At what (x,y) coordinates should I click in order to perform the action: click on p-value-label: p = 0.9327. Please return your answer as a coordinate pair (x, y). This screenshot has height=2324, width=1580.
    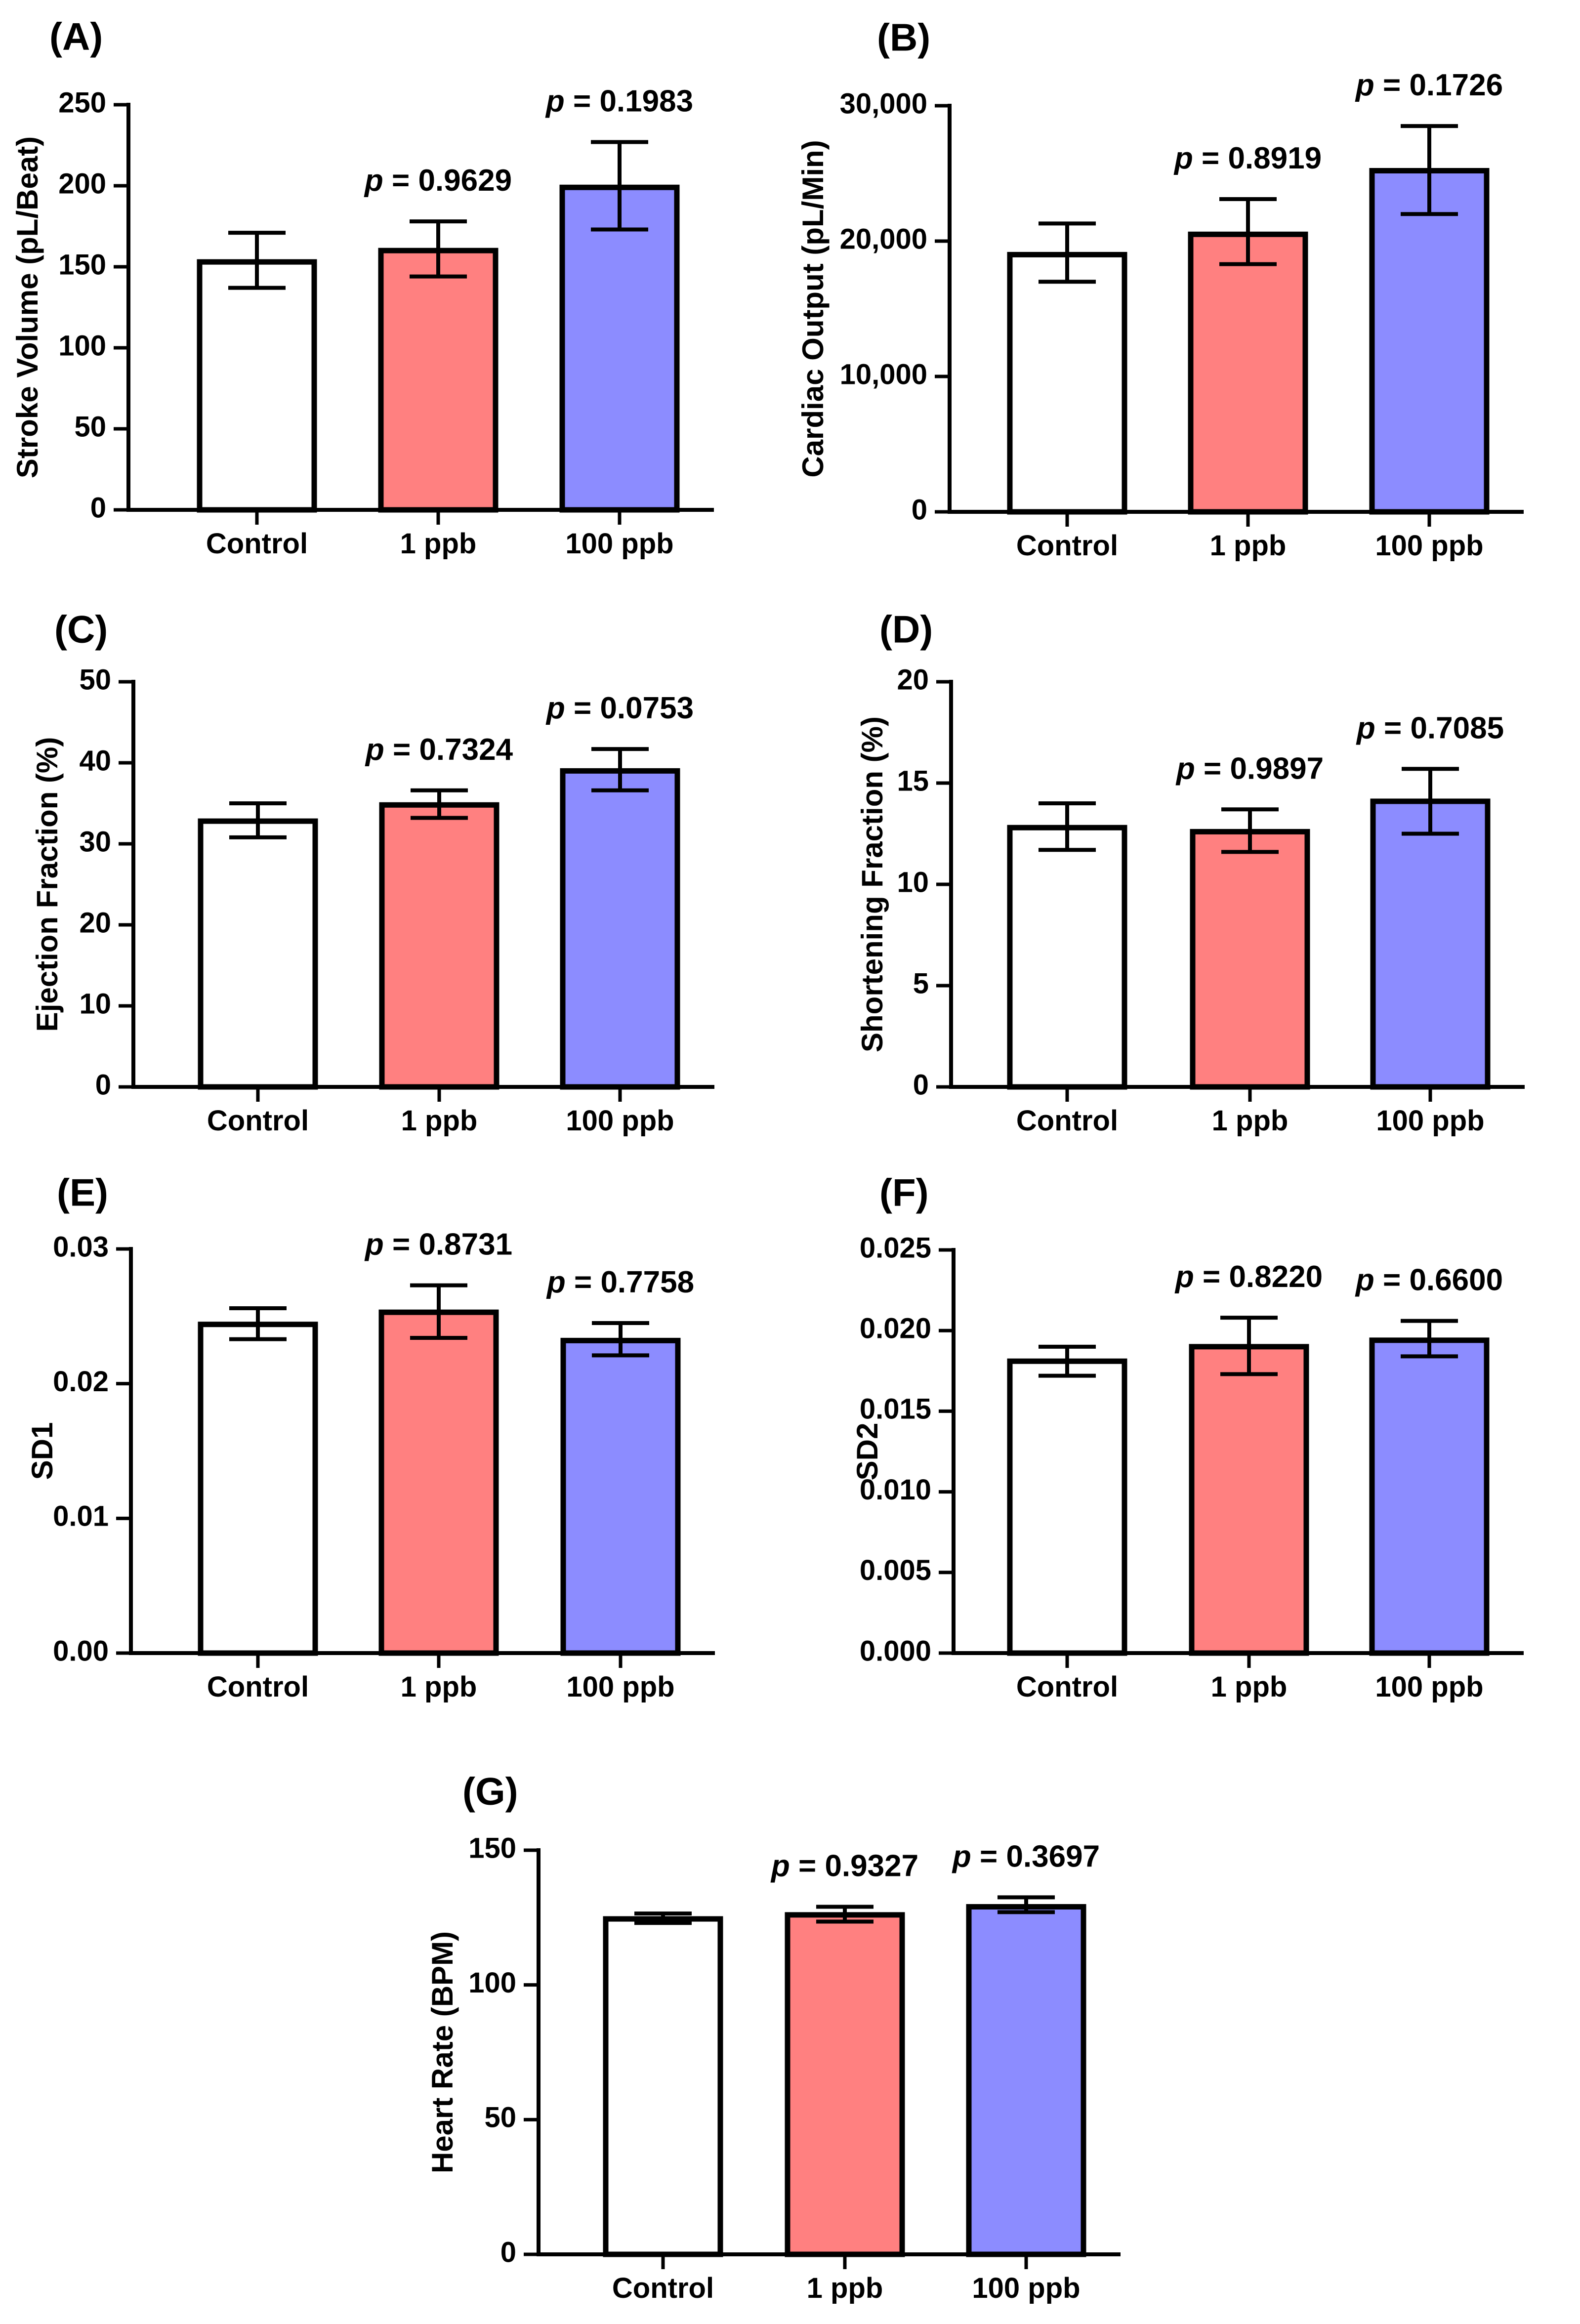
    Looking at the image, I should click on (844, 1866).